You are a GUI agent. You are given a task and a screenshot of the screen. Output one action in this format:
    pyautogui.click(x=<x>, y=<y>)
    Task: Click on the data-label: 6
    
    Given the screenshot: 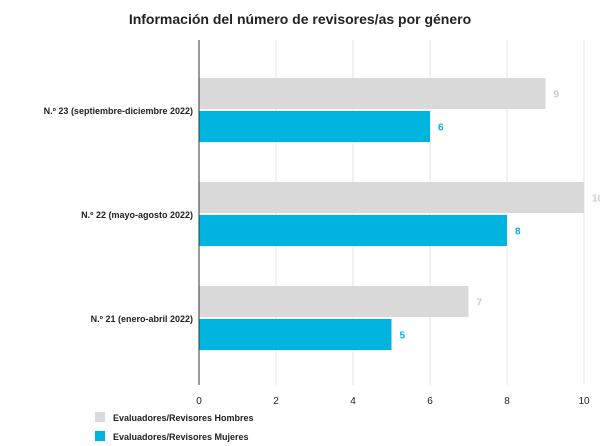 What is the action you would take?
    pyautogui.click(x=441, y=128)
    